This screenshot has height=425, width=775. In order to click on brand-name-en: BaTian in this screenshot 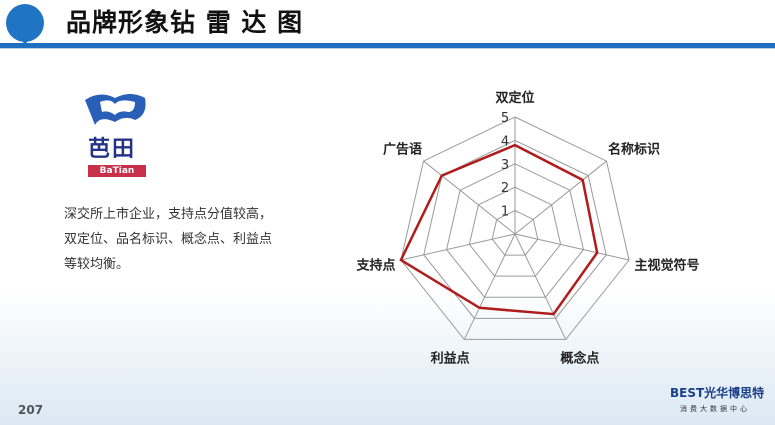, I will do `click(117, 171)`.